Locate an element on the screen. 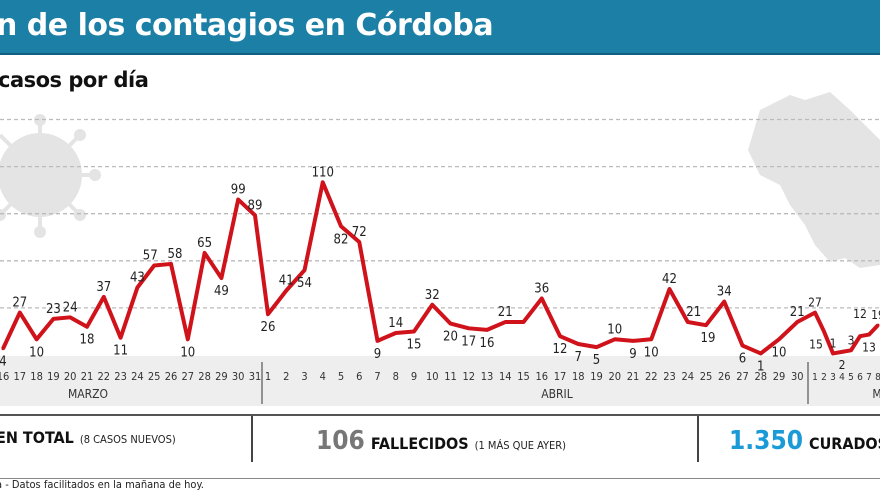 The width and height of the screenshot is (880, 495). data-label: 3 is located at coordinates (851, 340).